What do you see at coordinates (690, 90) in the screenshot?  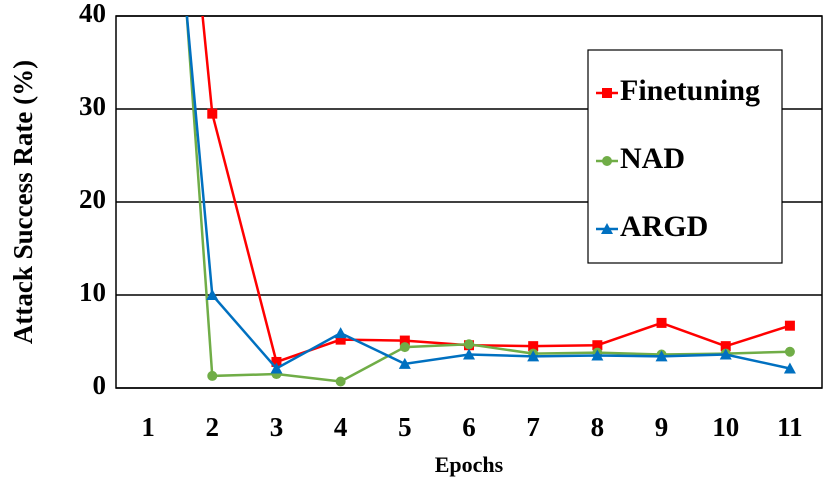 I see `legend-label: Finetuning` at bounding box center [690, 90].